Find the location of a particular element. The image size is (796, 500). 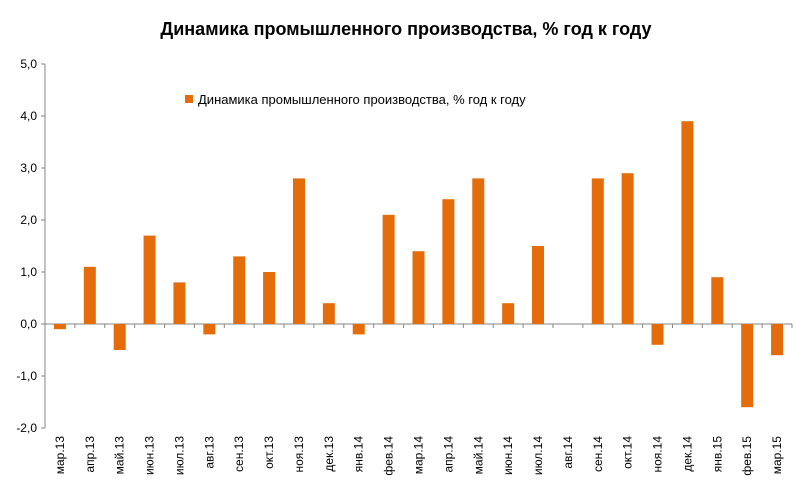

x-tick-label: фев.14 is located at coordinates (389, 456).